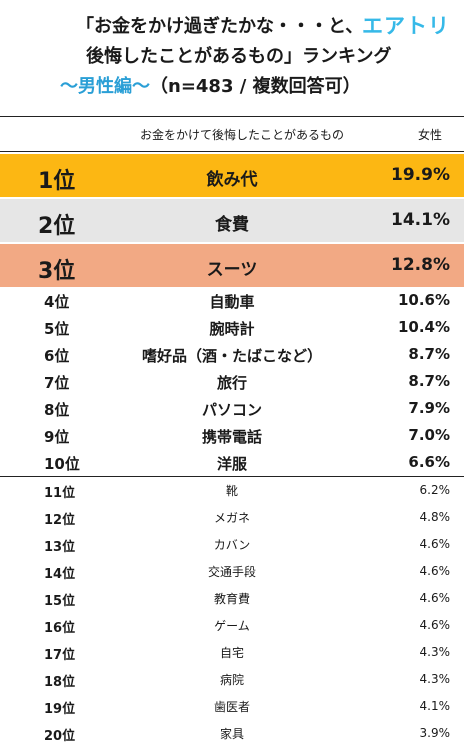 The width and height of the screenshot is (464, 747). I want to click on rank-label: 16位, so click(60, 628).